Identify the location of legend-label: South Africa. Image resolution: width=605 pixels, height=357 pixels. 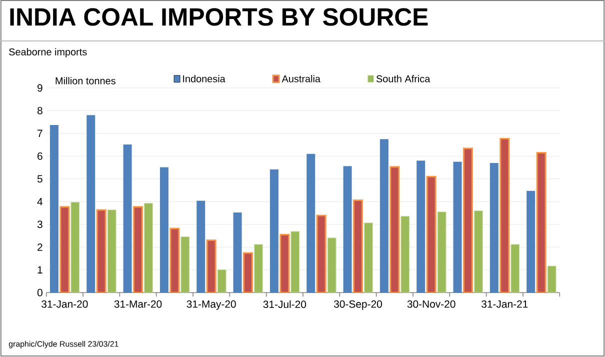
(403, 79).